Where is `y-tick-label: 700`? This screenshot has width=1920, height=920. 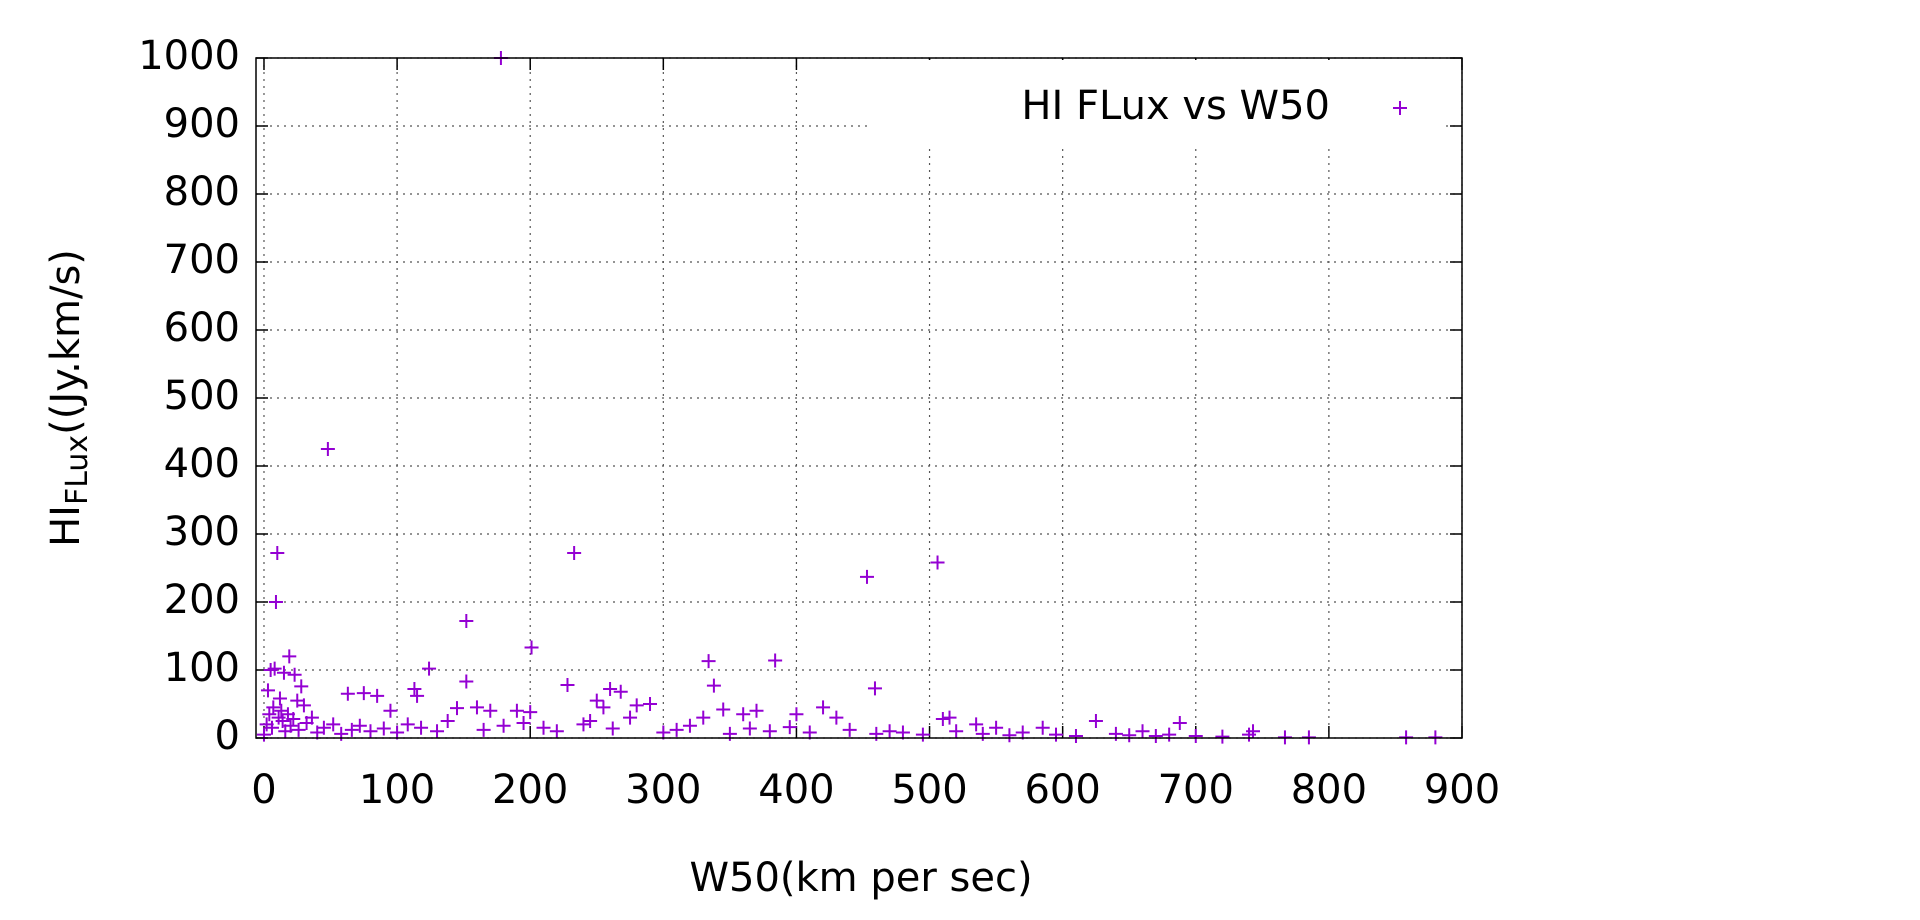 y-tick-label: 700 is located at coordinates (202, 260).